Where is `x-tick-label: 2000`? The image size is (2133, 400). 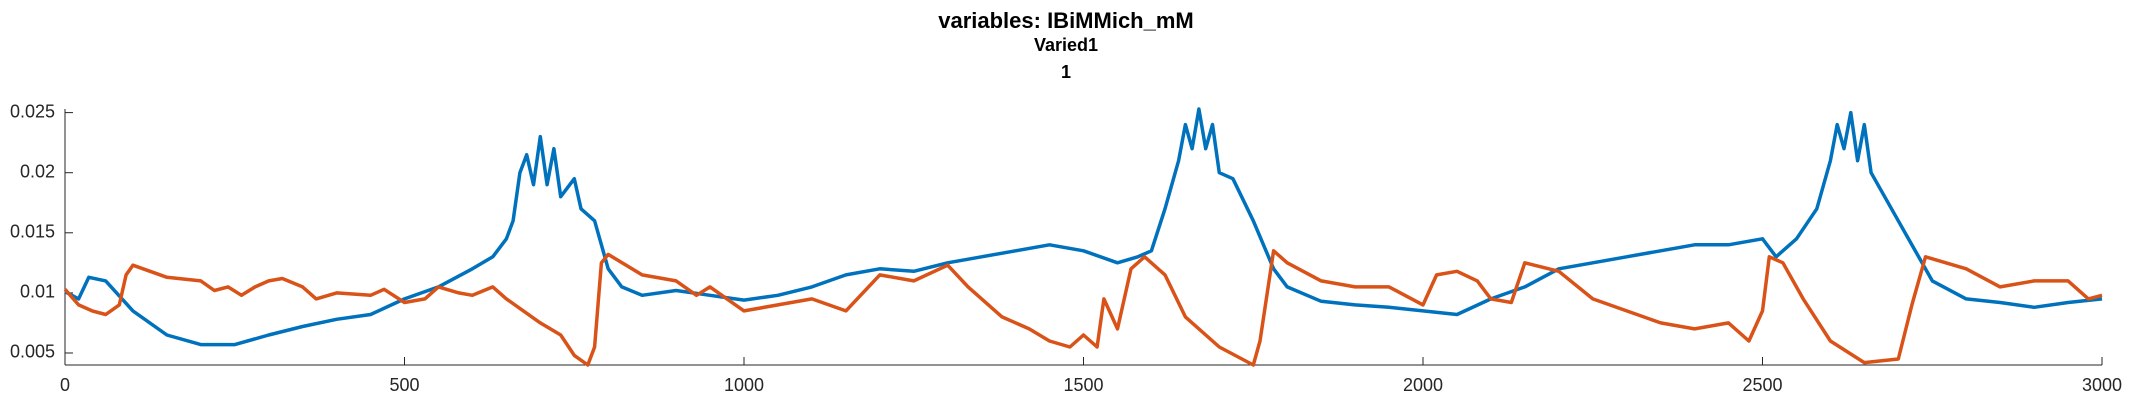
x-tick-label: 2000 is located at coordinates (1423, 385).